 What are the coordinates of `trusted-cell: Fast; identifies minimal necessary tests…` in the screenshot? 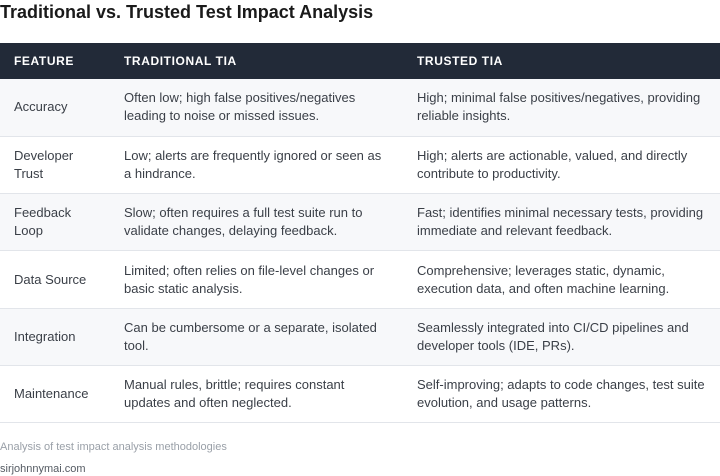 It's located at (560, 222).